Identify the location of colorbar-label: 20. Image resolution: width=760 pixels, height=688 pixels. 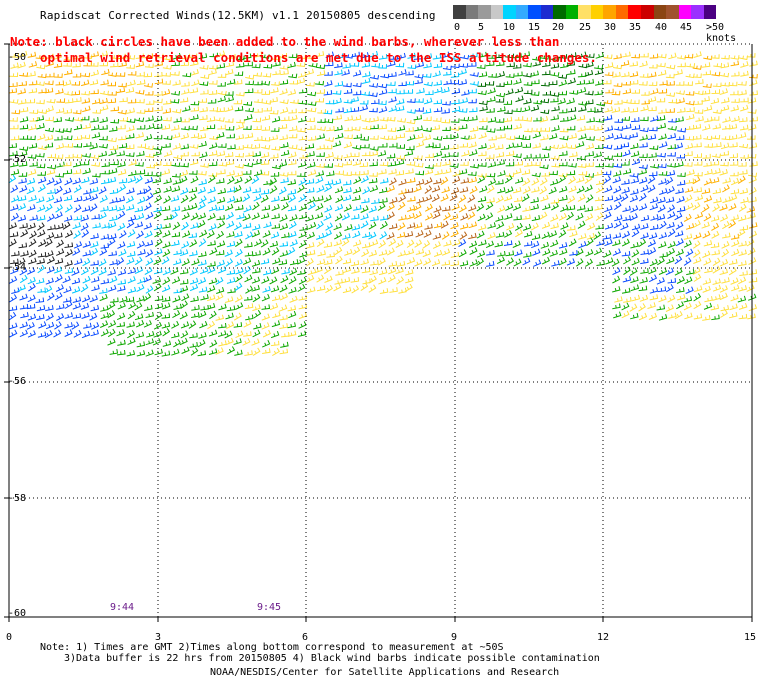
(558, 27).